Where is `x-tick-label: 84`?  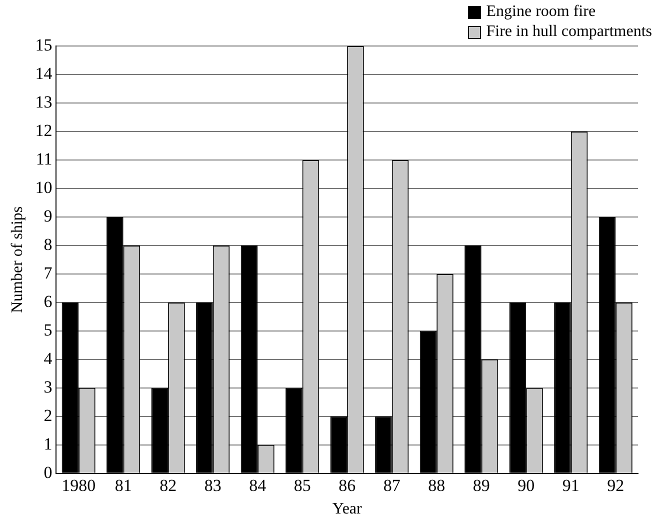
x-tick-label: 84 is located at coordinates (258, 486).